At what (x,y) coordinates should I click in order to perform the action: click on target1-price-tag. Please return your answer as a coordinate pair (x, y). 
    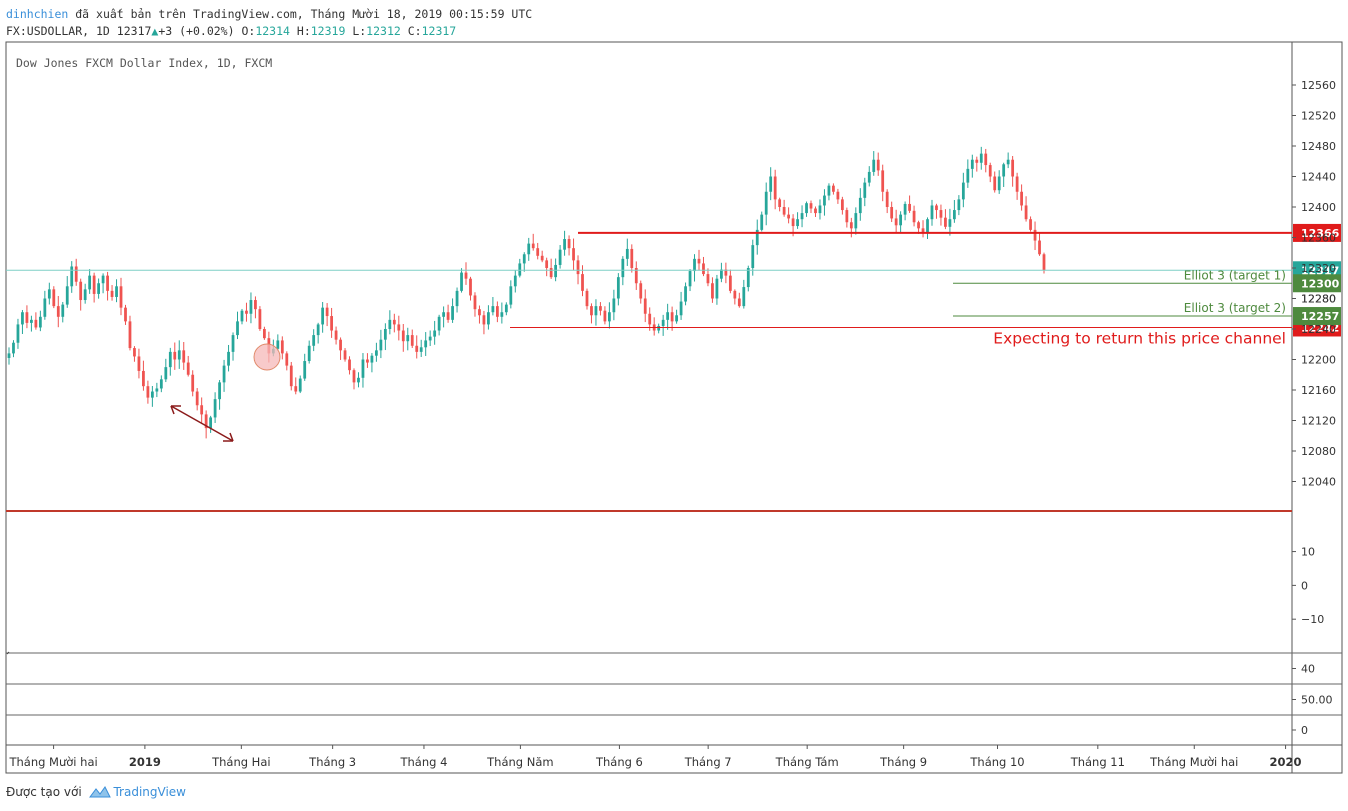
    Looking at the image, I should click on (1317, 283).